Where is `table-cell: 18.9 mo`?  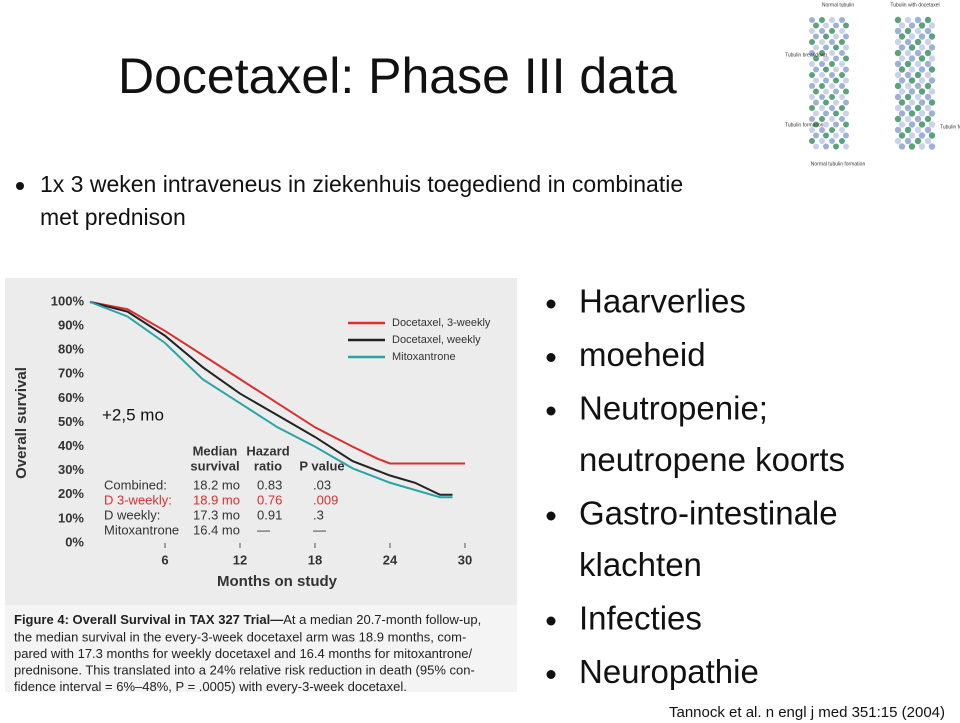
table-cell: 18.9 mo is located at coordinates (216, 499).